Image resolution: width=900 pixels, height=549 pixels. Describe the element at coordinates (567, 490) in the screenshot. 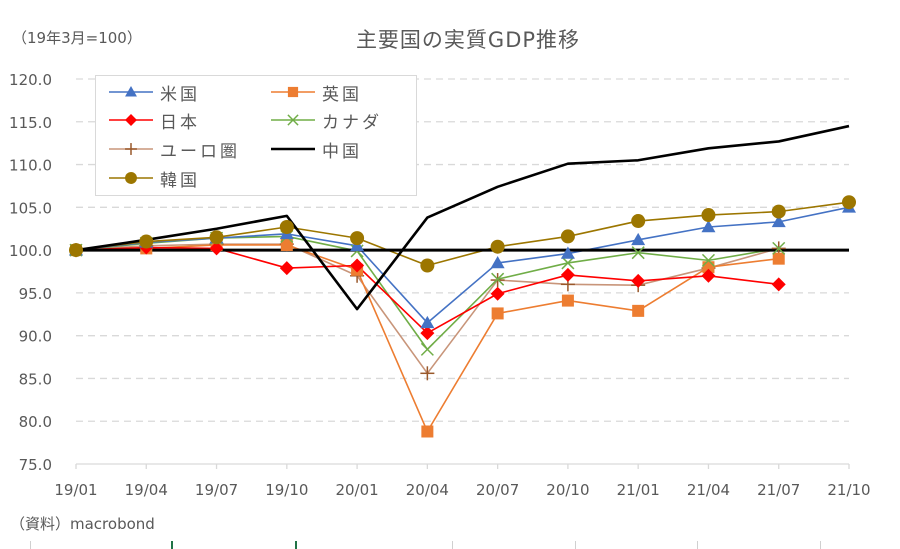

I see `x-tick-label: 20/10` at that location.